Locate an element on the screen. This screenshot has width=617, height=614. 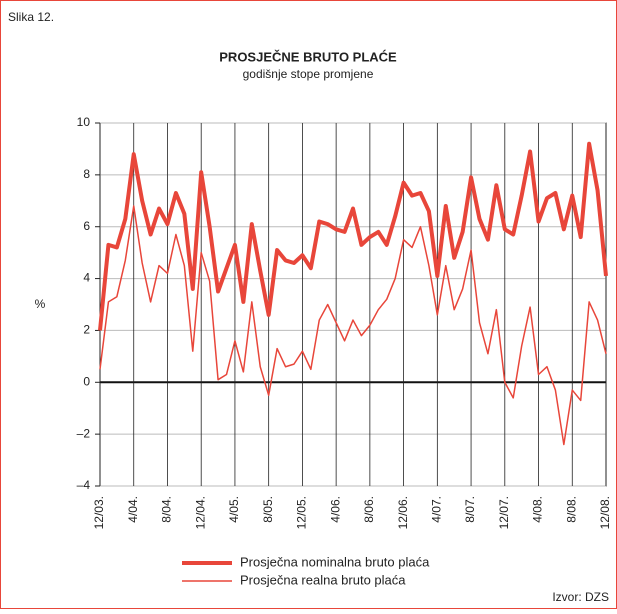
y-tick-label: 4 is located at coordinates (86, 278).